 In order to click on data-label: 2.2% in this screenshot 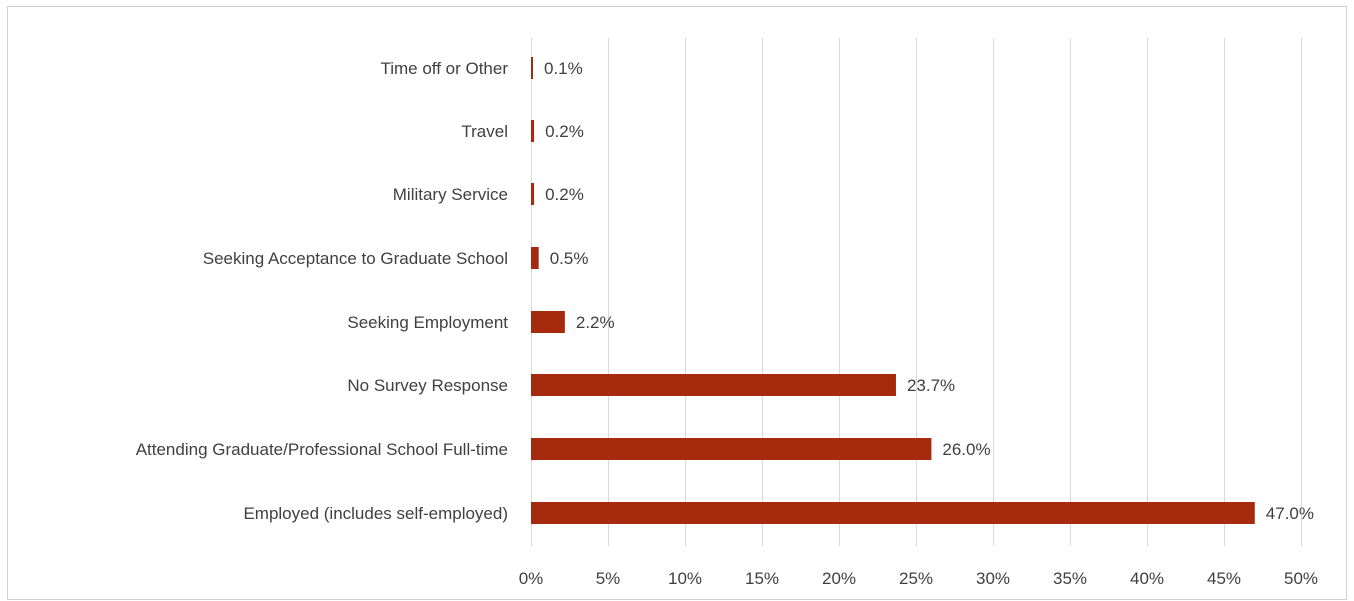, I will do `click(595, 322)`.